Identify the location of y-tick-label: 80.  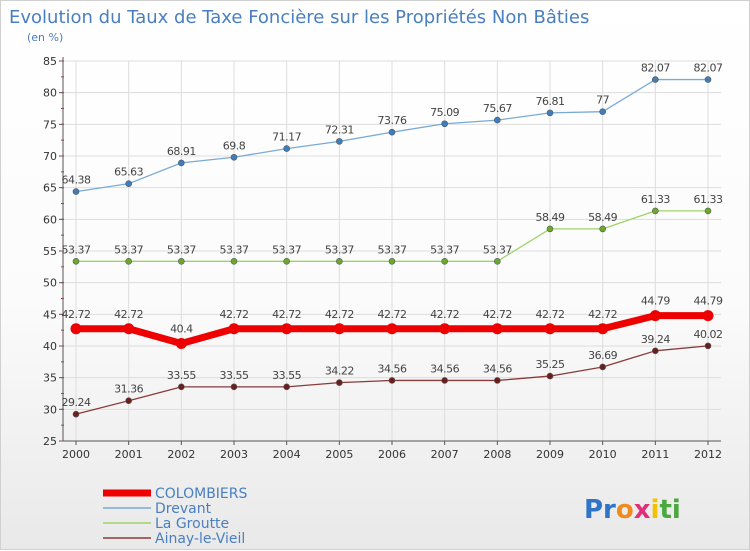
(50, 93).